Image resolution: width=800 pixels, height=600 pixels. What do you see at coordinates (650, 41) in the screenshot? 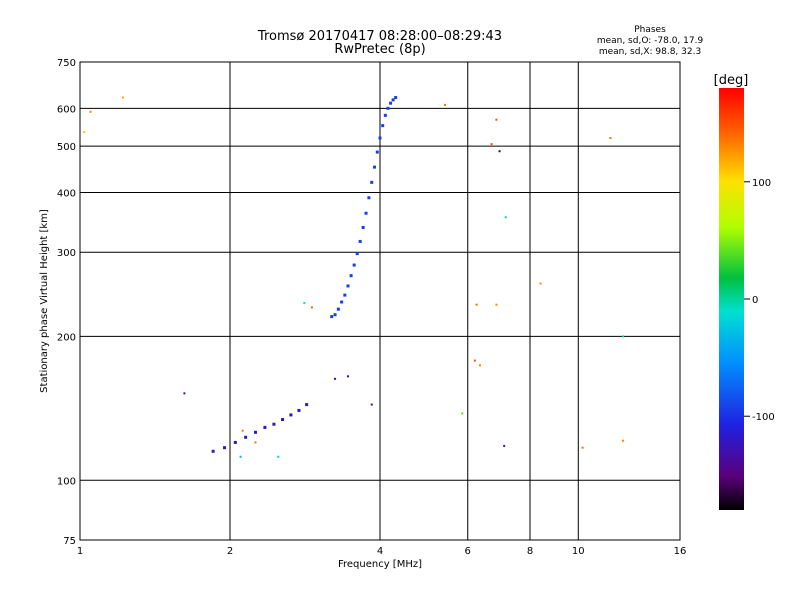
I see `stats-o-line: mean, sd,O: -78.0, 17.9` at bounding box center [650, 41].